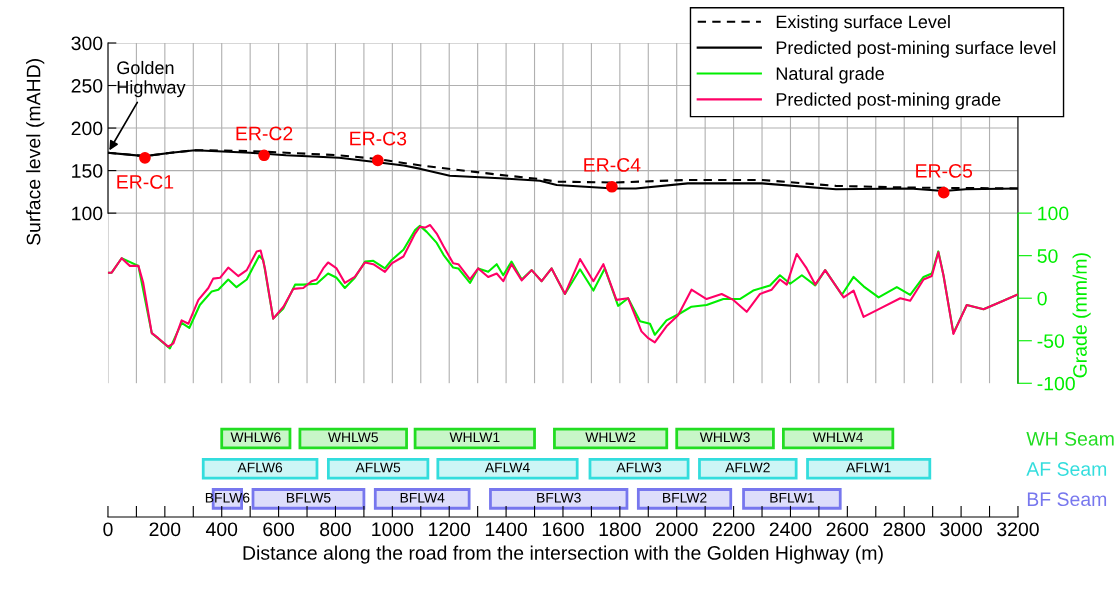 Image resolution: width=1120 pixels, height=597 pixels. What do you see at coordinates (733, 529) in the screenshot?
I see `x-tick-label: 2200` at bounding box center [733, 529].